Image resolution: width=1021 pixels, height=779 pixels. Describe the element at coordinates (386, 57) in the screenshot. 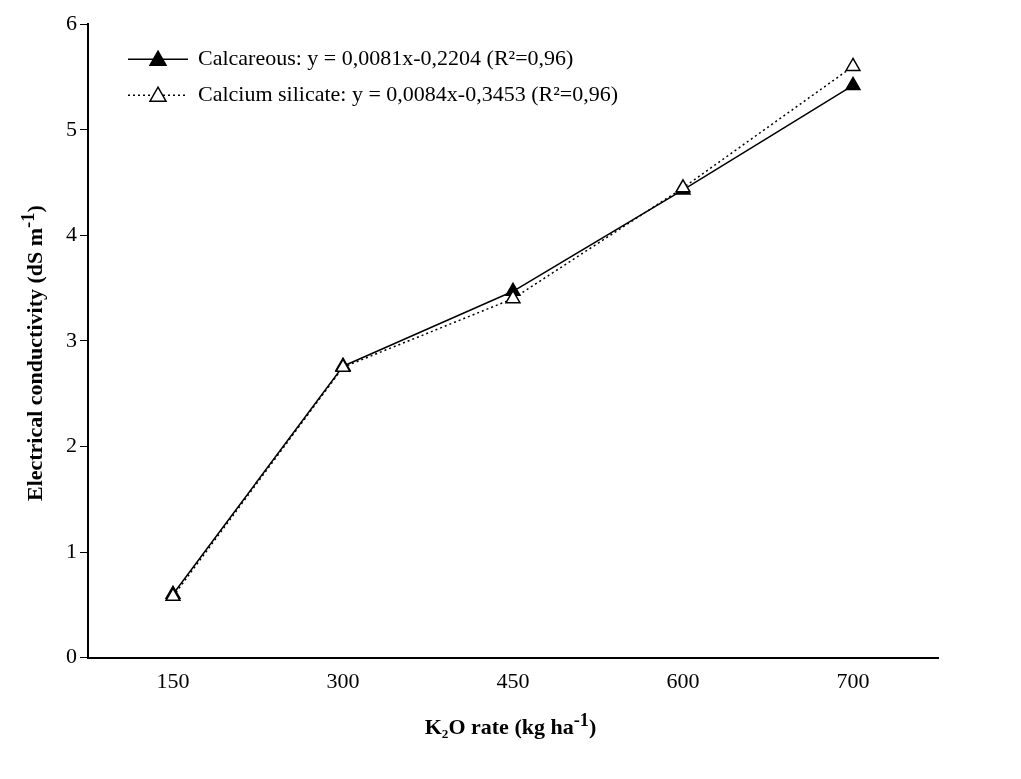

I see `legend-label: Calcareous: y = 0,0081x-0,2204 (R²=0,96)` at that location.